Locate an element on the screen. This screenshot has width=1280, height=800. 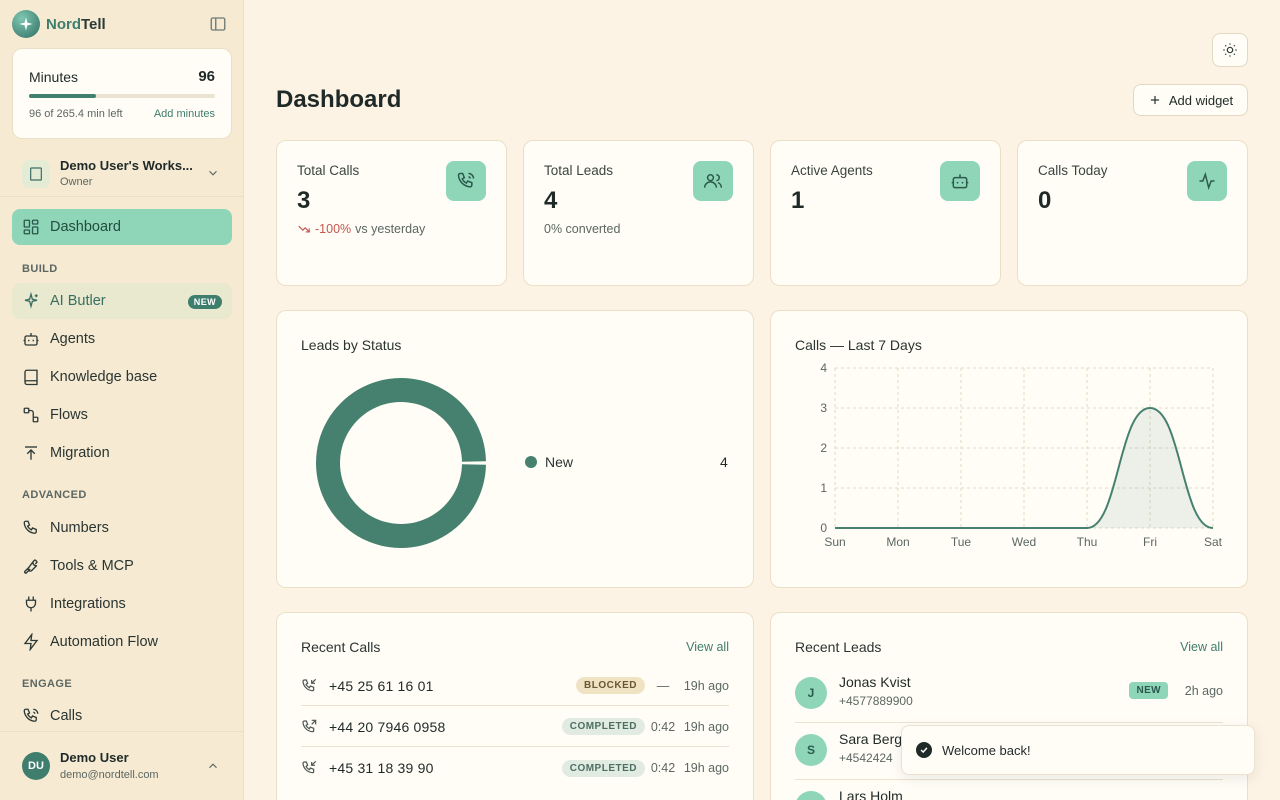
sidebar-item-integrations: Integrations is located at coordinates (122, 604).